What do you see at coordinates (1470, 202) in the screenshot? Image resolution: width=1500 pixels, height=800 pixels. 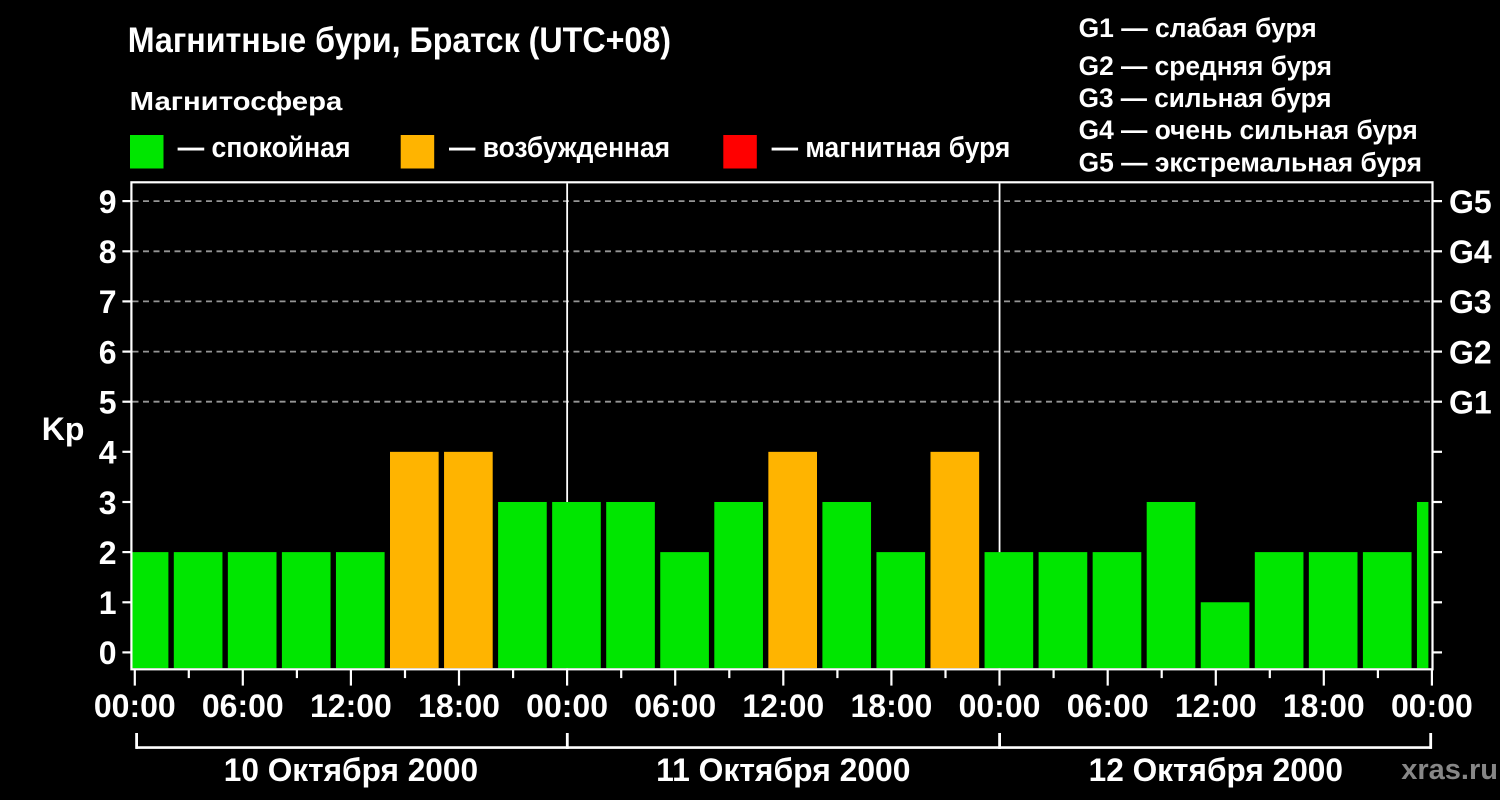 I see `svg-text: G5` at bounding box center [1470, 202].